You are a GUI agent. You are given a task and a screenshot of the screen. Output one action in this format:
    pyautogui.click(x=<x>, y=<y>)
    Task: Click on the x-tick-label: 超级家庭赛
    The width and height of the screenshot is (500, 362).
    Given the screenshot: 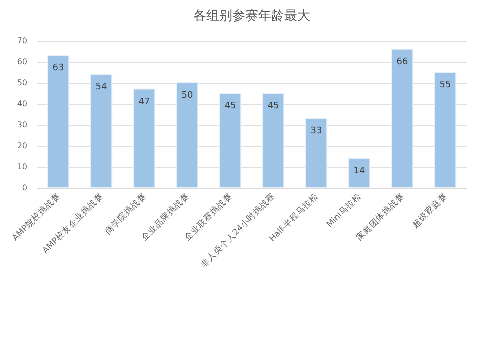 What is the action you would take?
    pyautogui.click(x=430, y=210)
    